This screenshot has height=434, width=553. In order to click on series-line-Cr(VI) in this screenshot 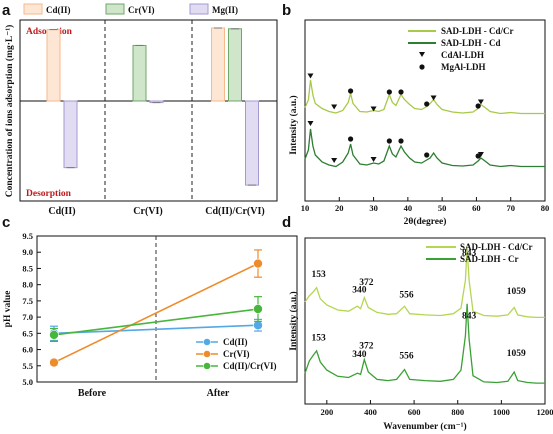, I will do `click(156, 313)`.